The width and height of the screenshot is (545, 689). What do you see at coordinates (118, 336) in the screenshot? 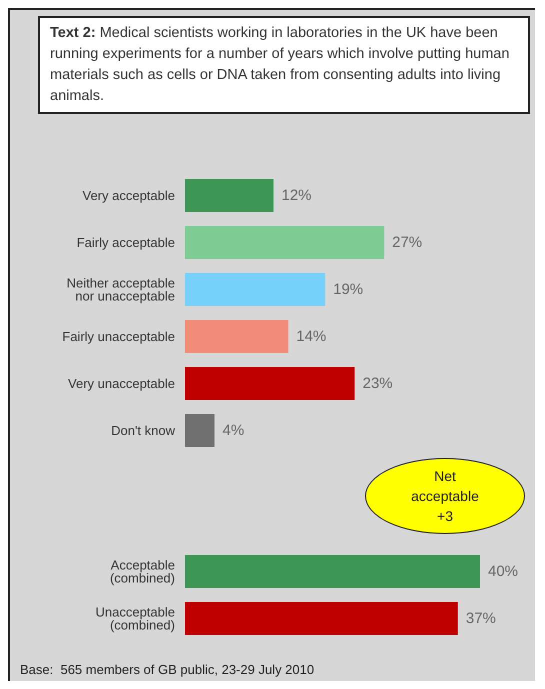
I see `y-tick-label: Fairly unacceptable` at bounding box center [118, 336].